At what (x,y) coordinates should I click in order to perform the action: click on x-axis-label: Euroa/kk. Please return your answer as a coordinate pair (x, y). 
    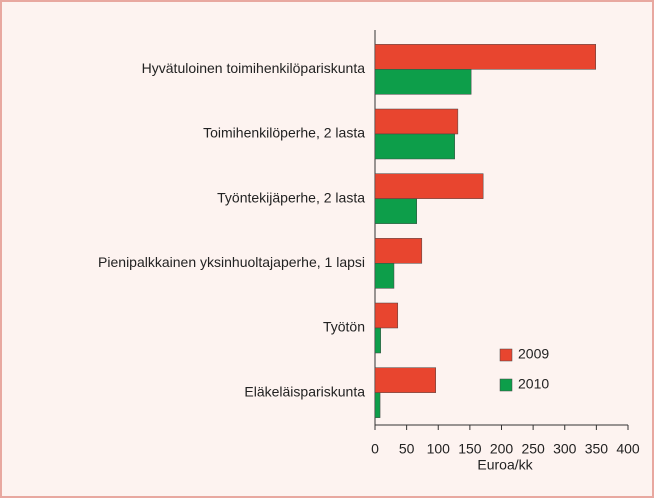
    Looking at the image, I should click on (505, 465).